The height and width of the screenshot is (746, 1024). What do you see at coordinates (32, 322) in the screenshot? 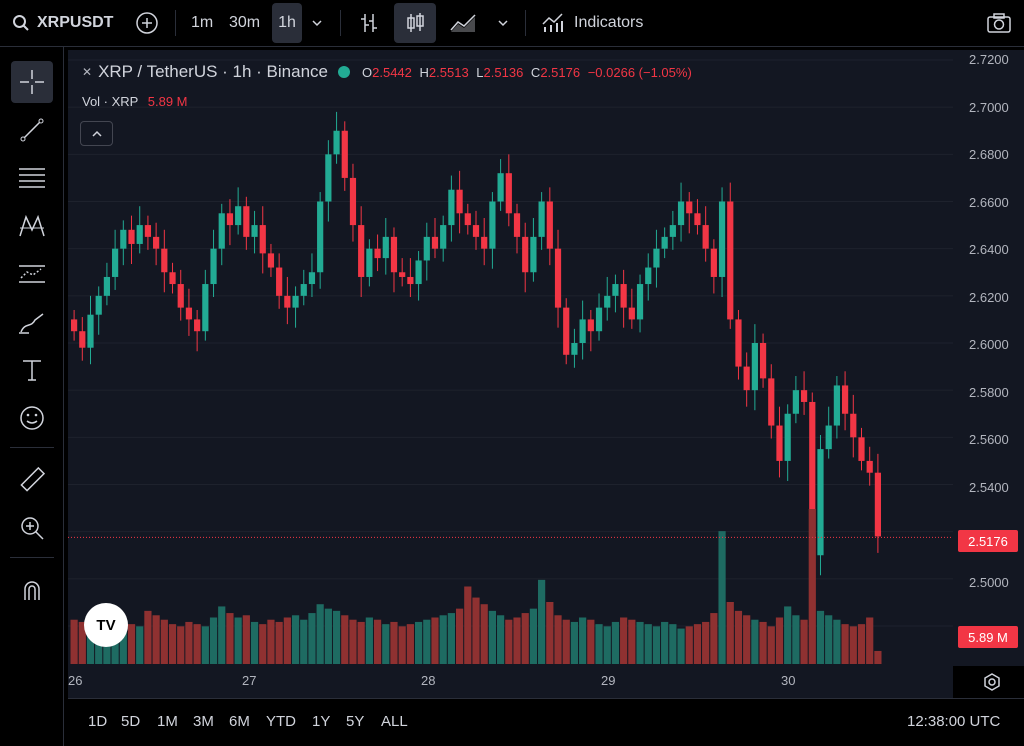
I see `brush-tool` at bounding box center [32, 322].